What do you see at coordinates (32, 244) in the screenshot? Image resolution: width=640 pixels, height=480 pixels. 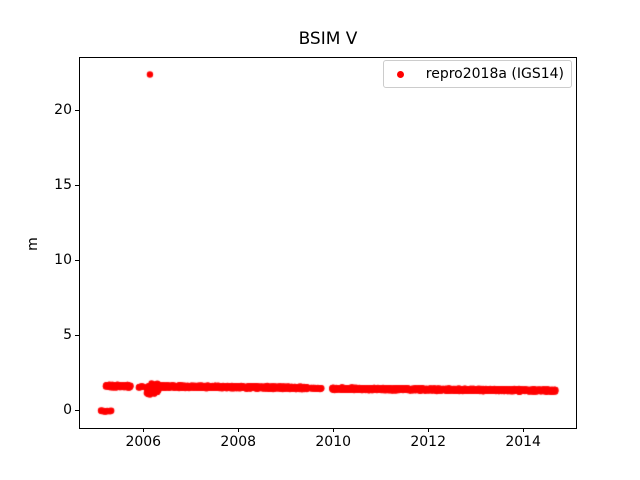 I see `y-axis-label: m` at bounding box center [32, 244].